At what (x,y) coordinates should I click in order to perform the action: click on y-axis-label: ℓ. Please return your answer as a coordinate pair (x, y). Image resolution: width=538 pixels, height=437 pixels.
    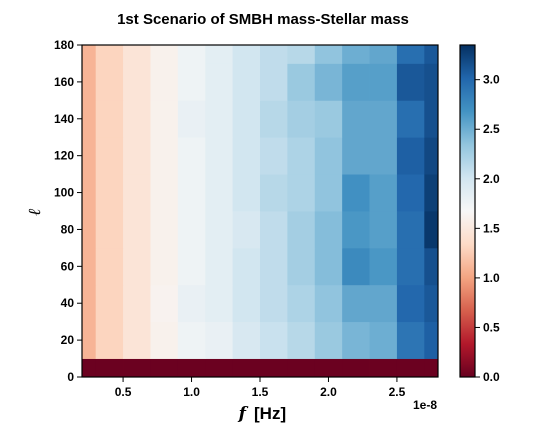
    Looking at the image, I should click on (35, 211).